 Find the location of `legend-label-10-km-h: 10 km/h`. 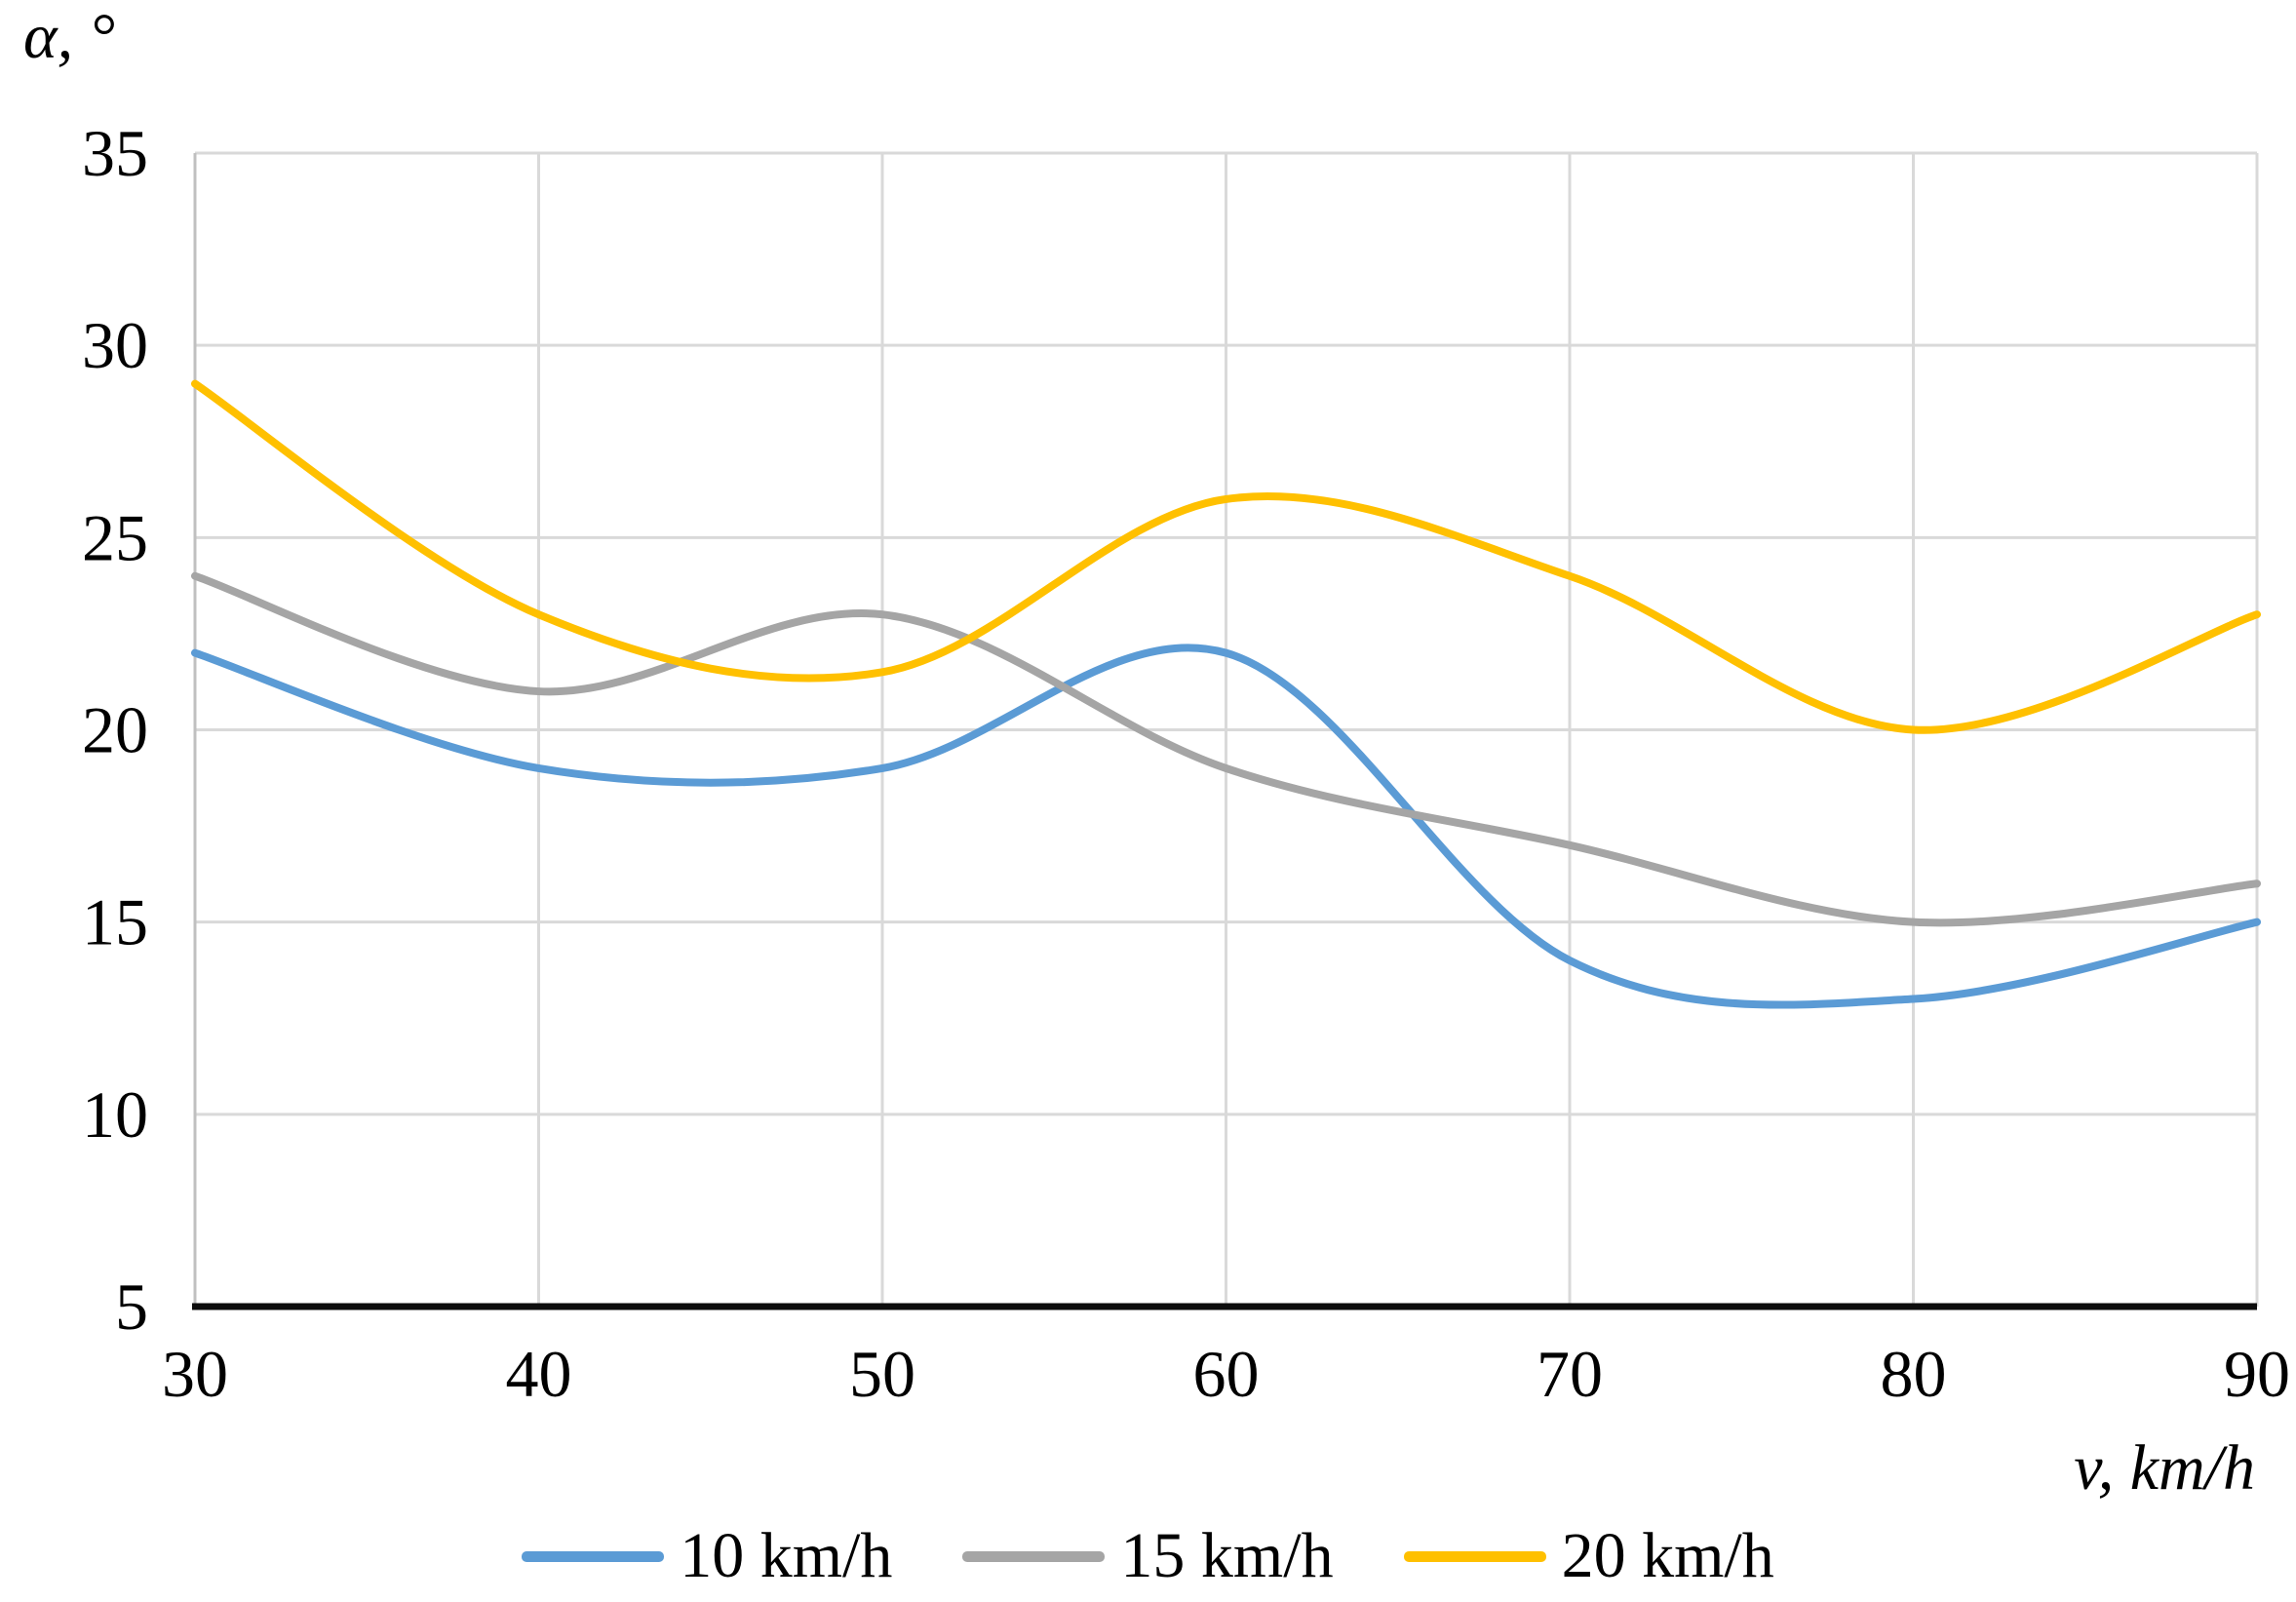

legend-label-10-km-h: 10 km/h is located at coordinates (786, 1555).